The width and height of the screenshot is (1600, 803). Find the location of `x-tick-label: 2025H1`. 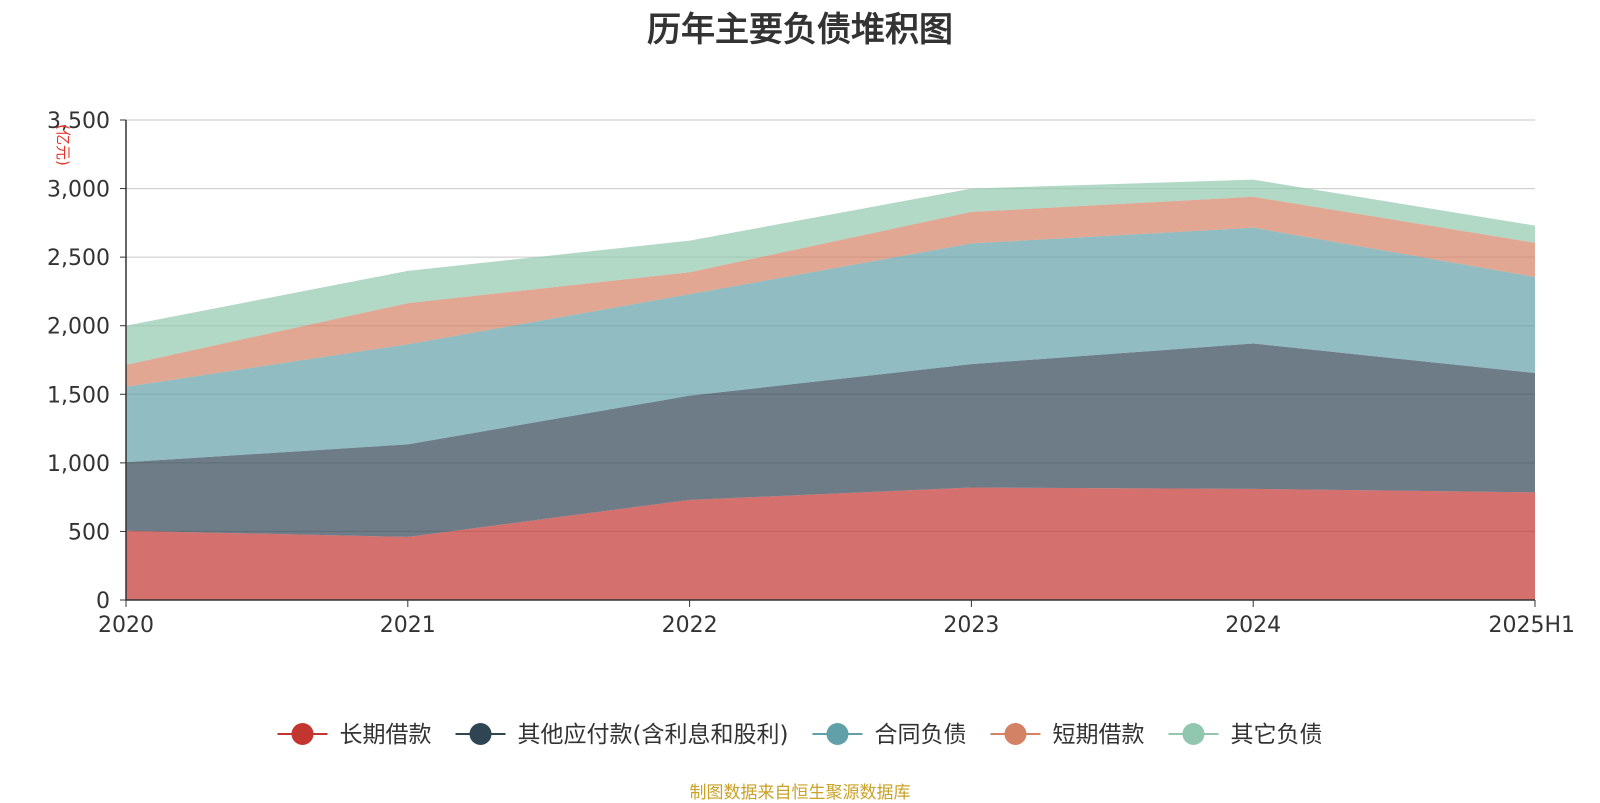

x-tick-label: 2025H1 is located at coordinates (1531, 625).